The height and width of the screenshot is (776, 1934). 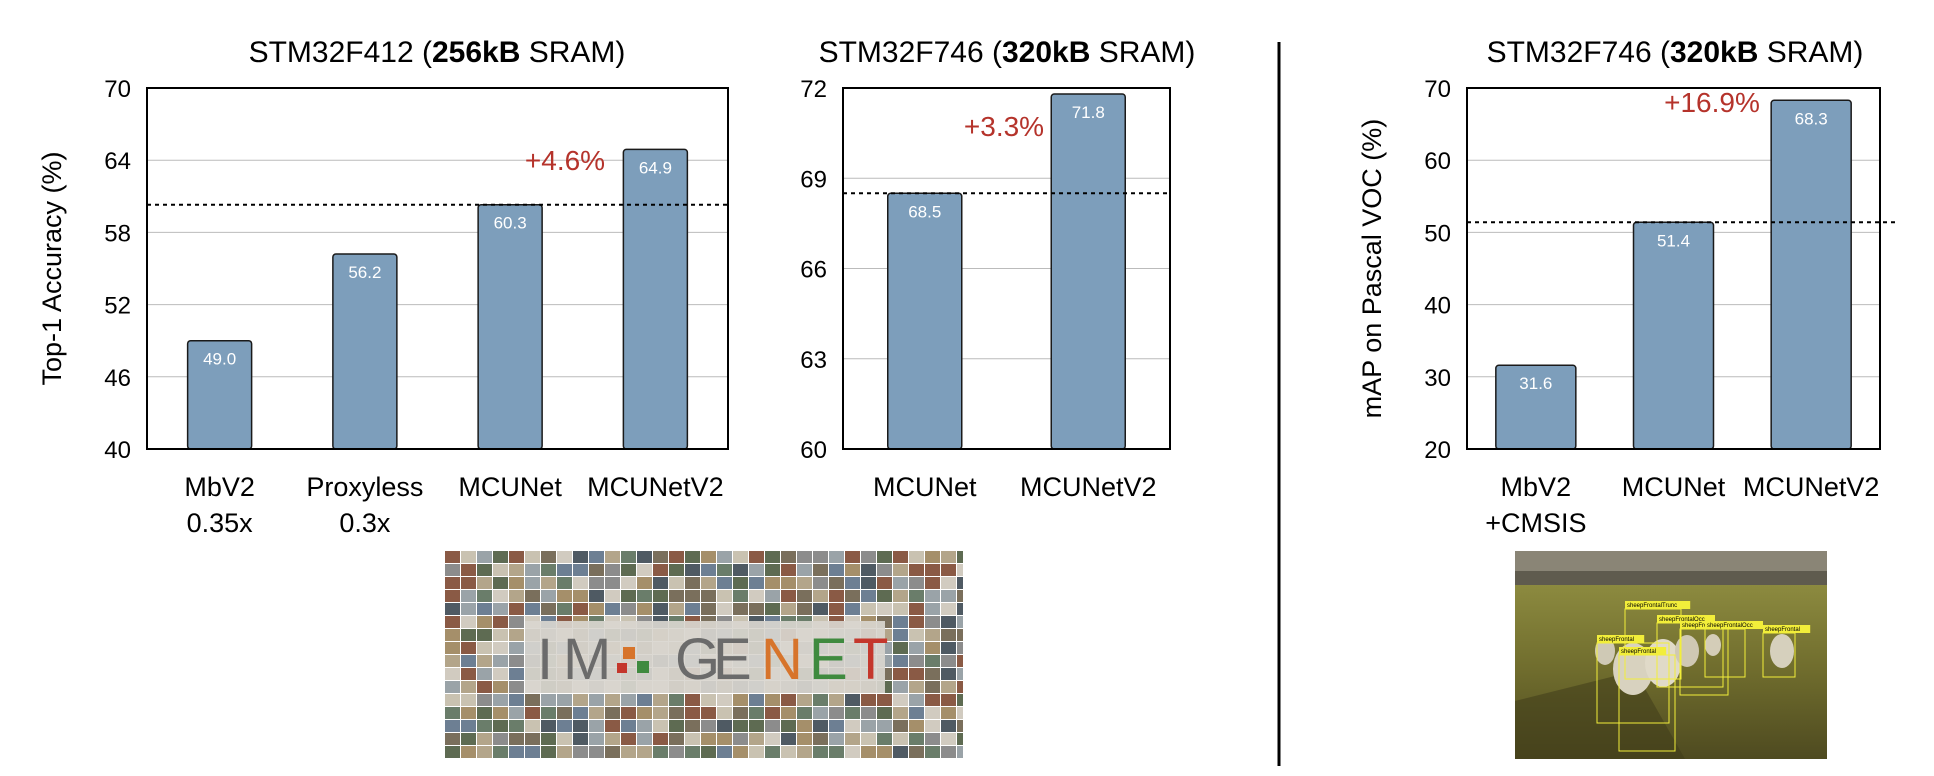 I want to click on y-tick-label: 50, so click(x=1437, y=233).